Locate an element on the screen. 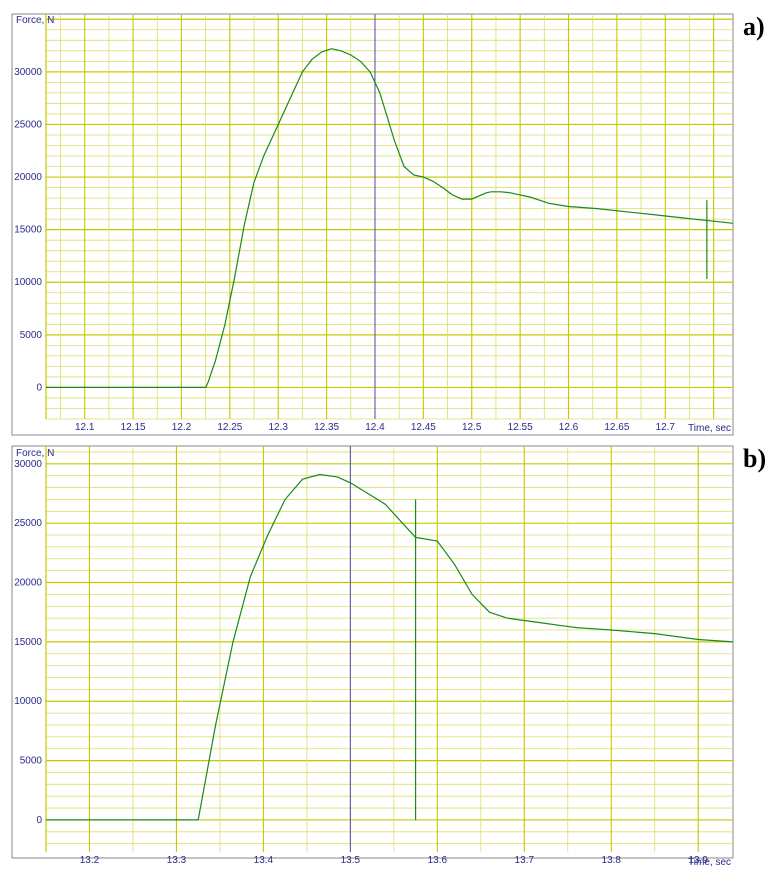  x-tick-label: 12.4 is located at coordinates (375, 427).